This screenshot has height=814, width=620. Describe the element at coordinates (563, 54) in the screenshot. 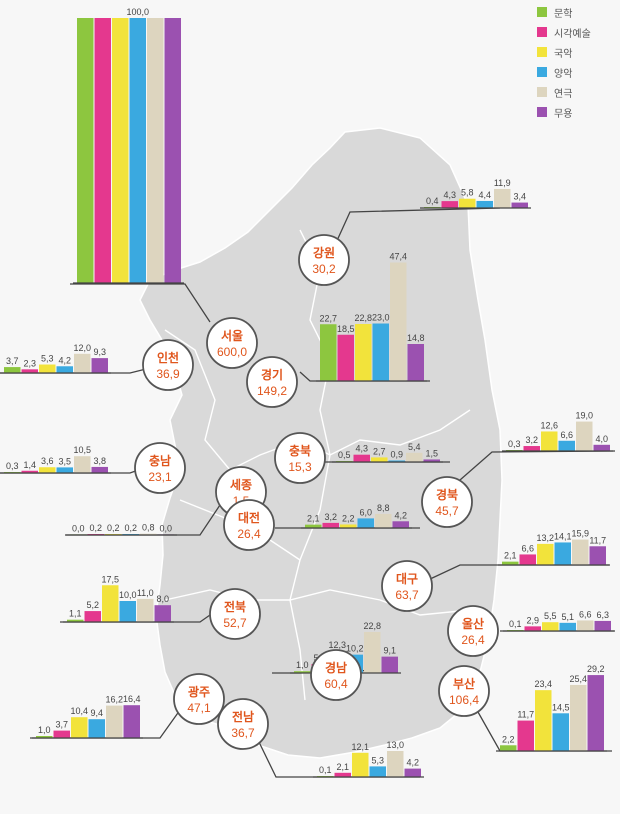

I see `legend-label: 국악` at that location.